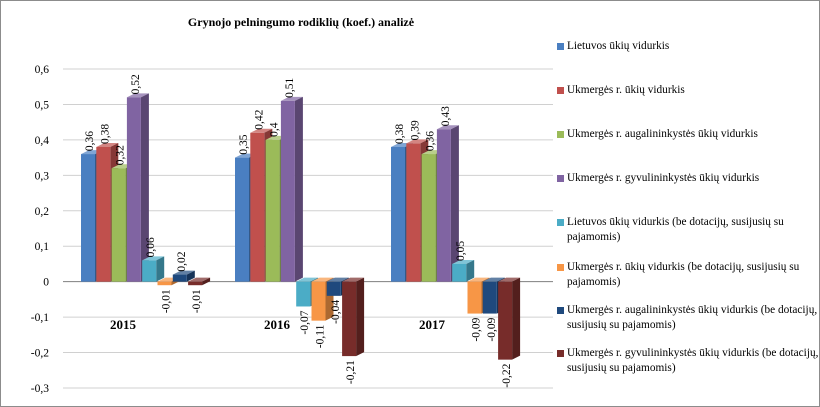 The height and width of the screenshot is (407, 820). I want to click on y-tick-label: 0, so click(46, 283).